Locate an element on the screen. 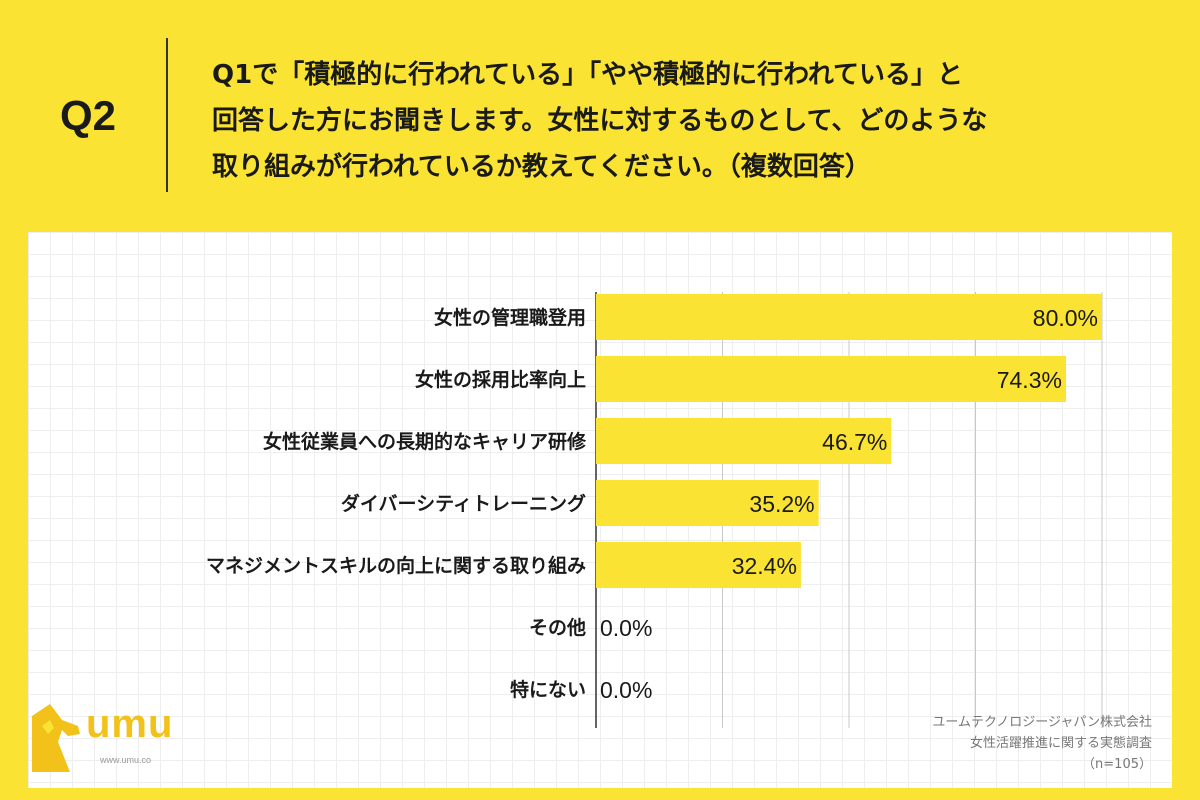  source-note: ユームテクノロジージャパン株式会社 女性活躍推進に関する実態調査 （n=105） is located at coordinates (1042, 743).